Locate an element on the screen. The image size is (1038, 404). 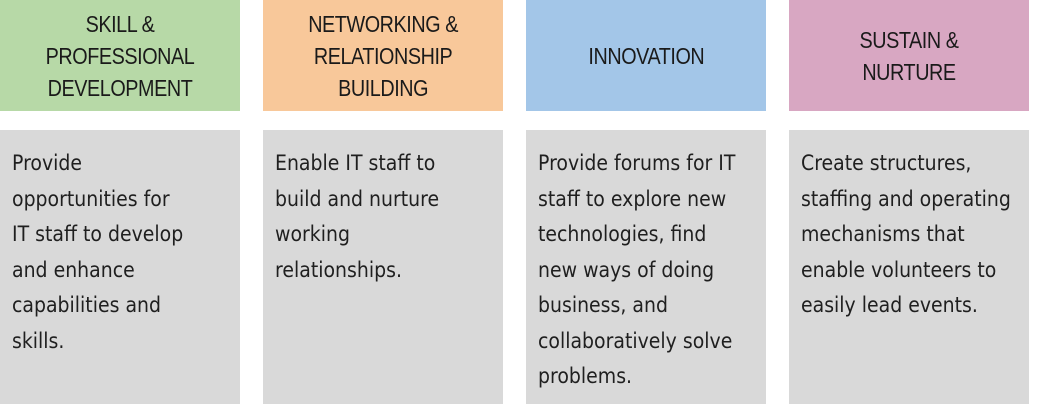
header-innovation: INNOVATION is located at coordinates (646, 55).